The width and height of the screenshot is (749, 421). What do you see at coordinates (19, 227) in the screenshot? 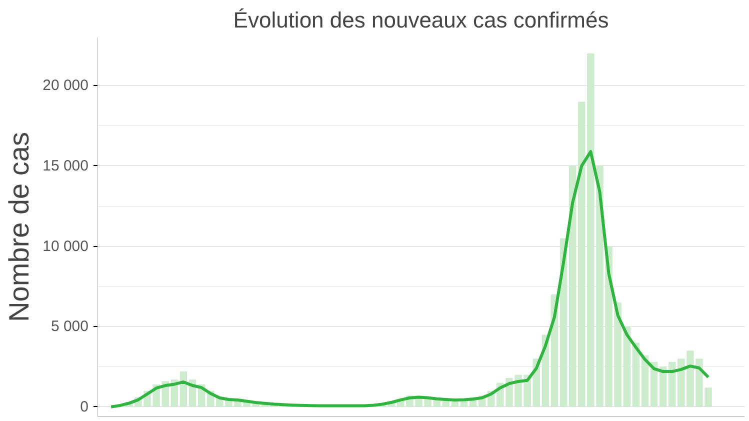
I see `y-axis-title: Nombre de cas` at bounding box center [19, 227].